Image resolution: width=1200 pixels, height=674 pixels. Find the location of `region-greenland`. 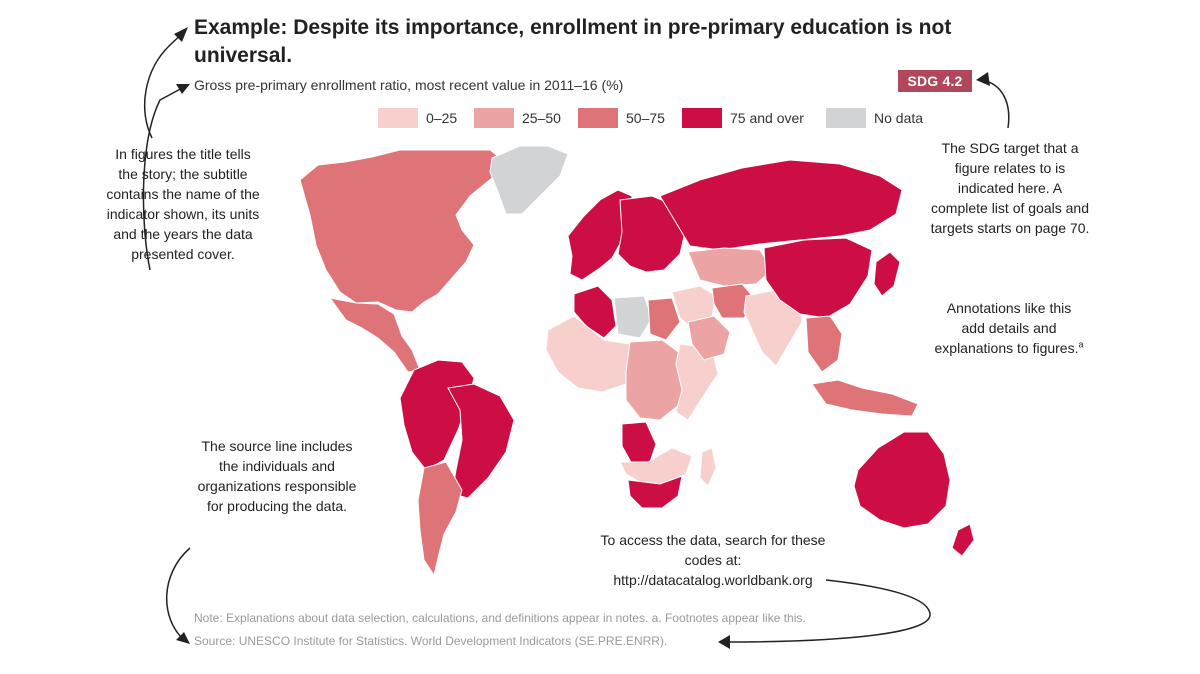

region-greenland is located at coordinates (529, 180).